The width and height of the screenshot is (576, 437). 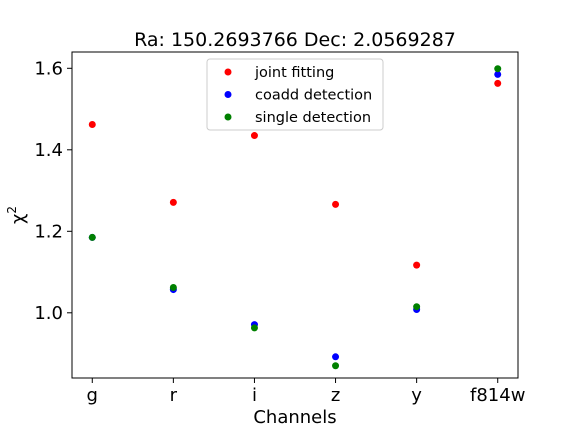 I want to click on x-tick-label: i, so click(x=254, y=395).